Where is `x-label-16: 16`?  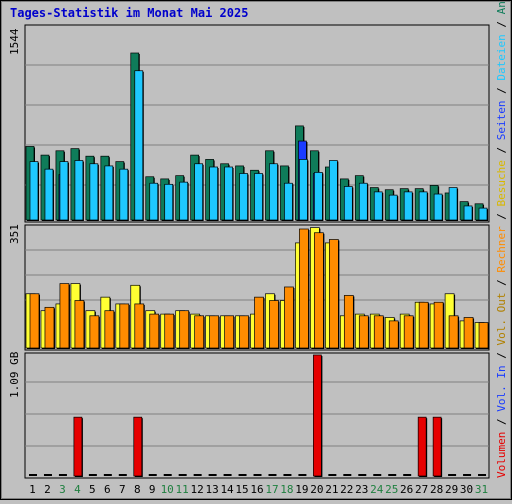
x-label-16: 16 is located at coordinates (256, 489).